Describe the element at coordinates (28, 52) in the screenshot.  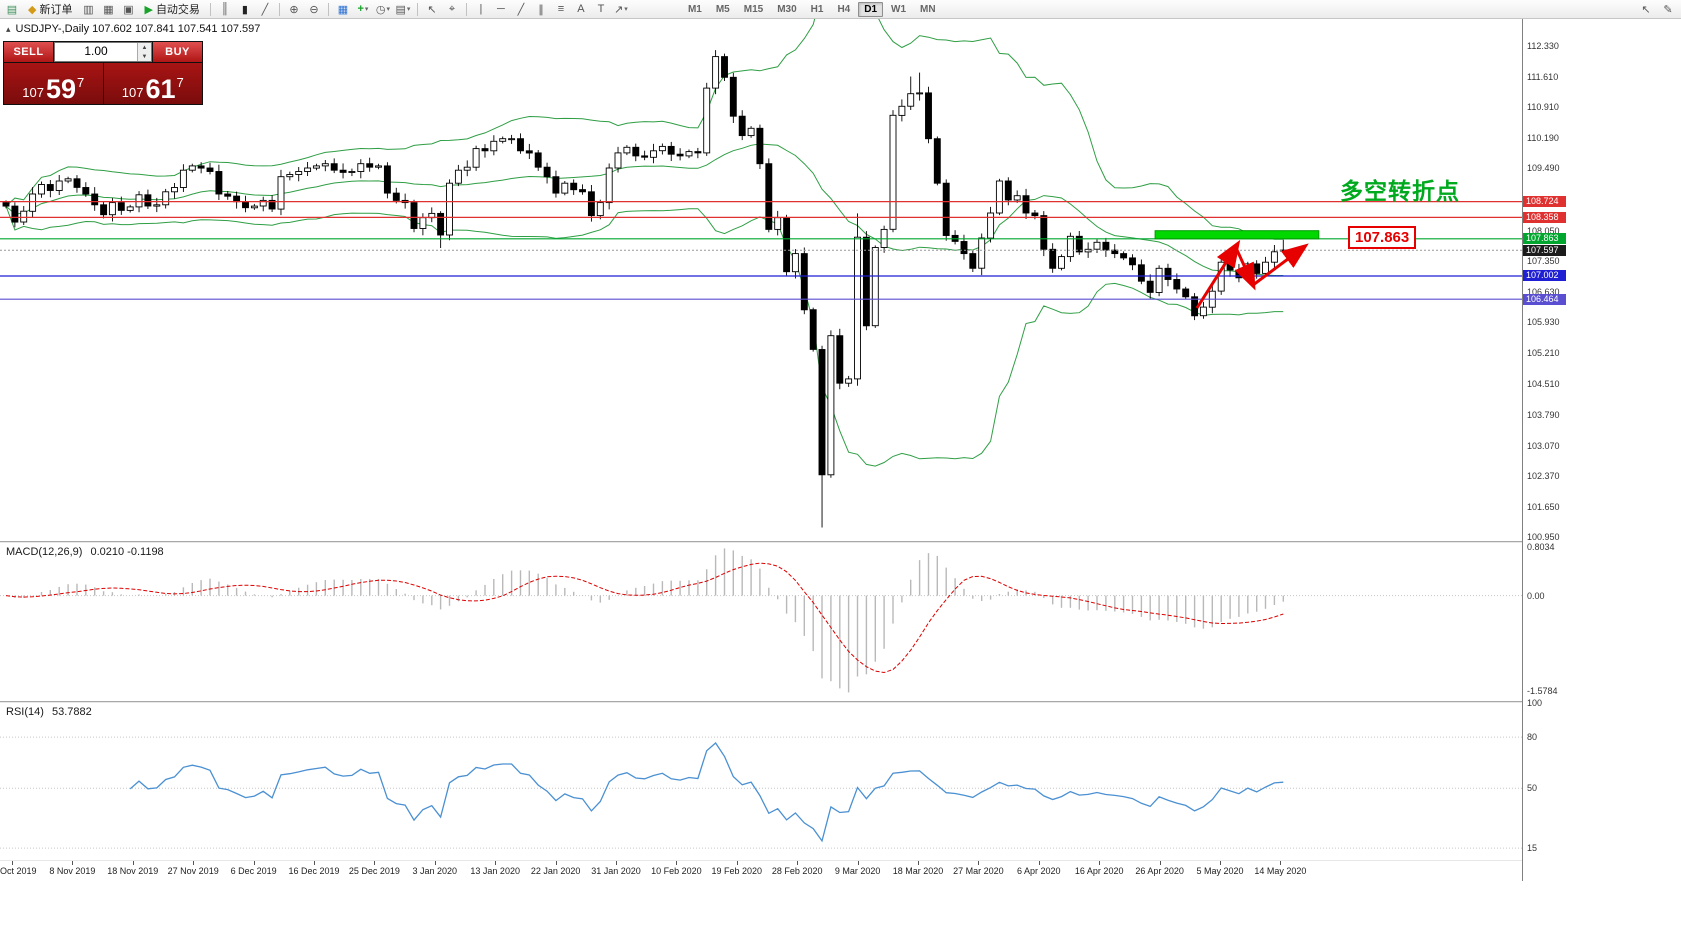
I see `sell-button: SELL` at that location.